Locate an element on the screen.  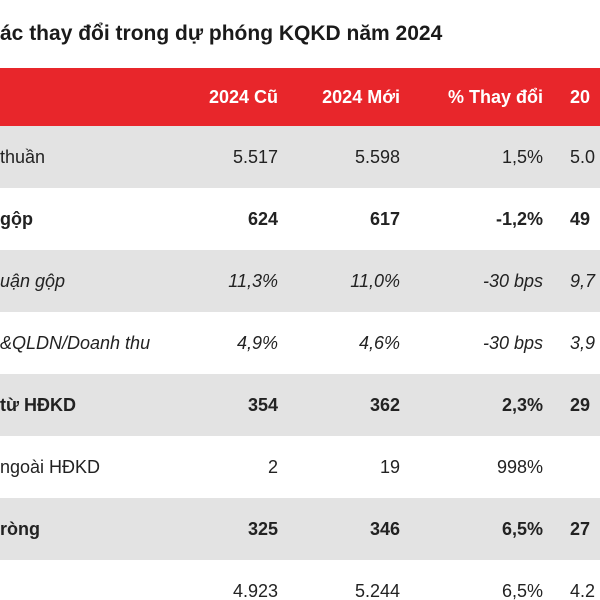
table-header-row: 2024 Cũ 2024 Mới % Thay đổi 20 is located at coordinates (300, 97).